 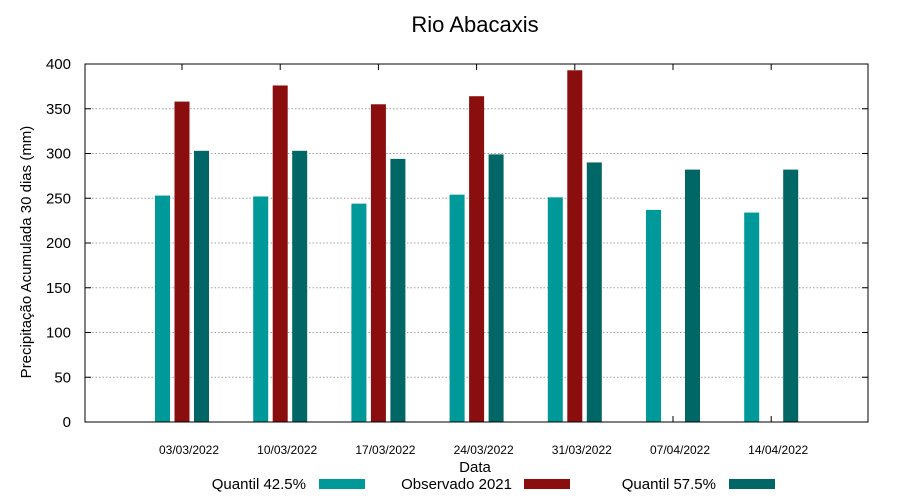 What do you see at coordinates (778, 450) in the screenshot?
I see `x-tick-label: 14/04/2022` at bounding box center [778, 450].